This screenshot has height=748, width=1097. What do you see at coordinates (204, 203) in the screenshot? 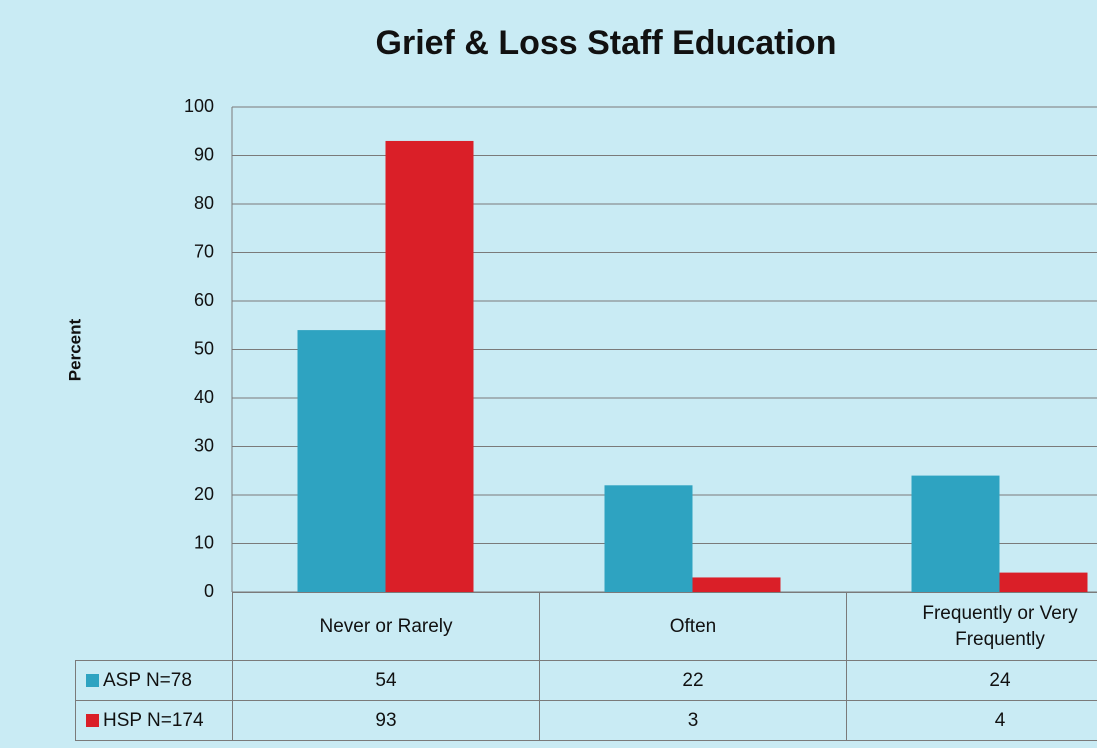
I see `y-tick-label: 80` at bounding box center [204, 203].